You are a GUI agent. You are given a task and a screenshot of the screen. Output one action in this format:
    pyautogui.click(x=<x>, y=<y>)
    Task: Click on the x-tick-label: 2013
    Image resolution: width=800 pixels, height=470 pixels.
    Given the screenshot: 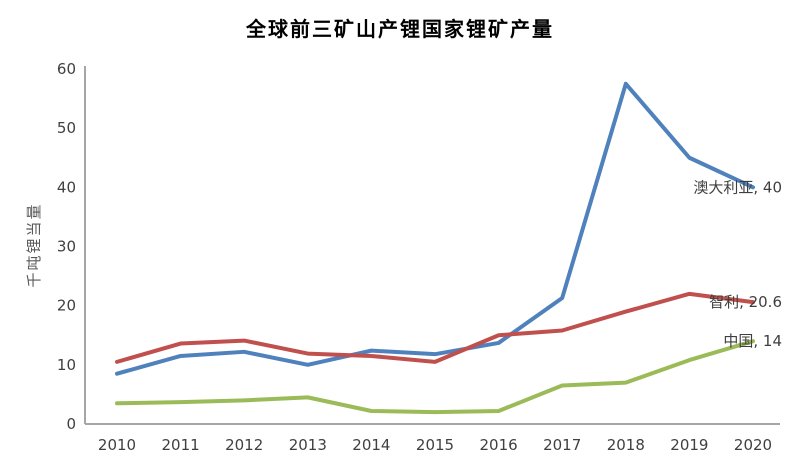 What is the action you would take?
    pyautogui.click(x=308, y=445)
    